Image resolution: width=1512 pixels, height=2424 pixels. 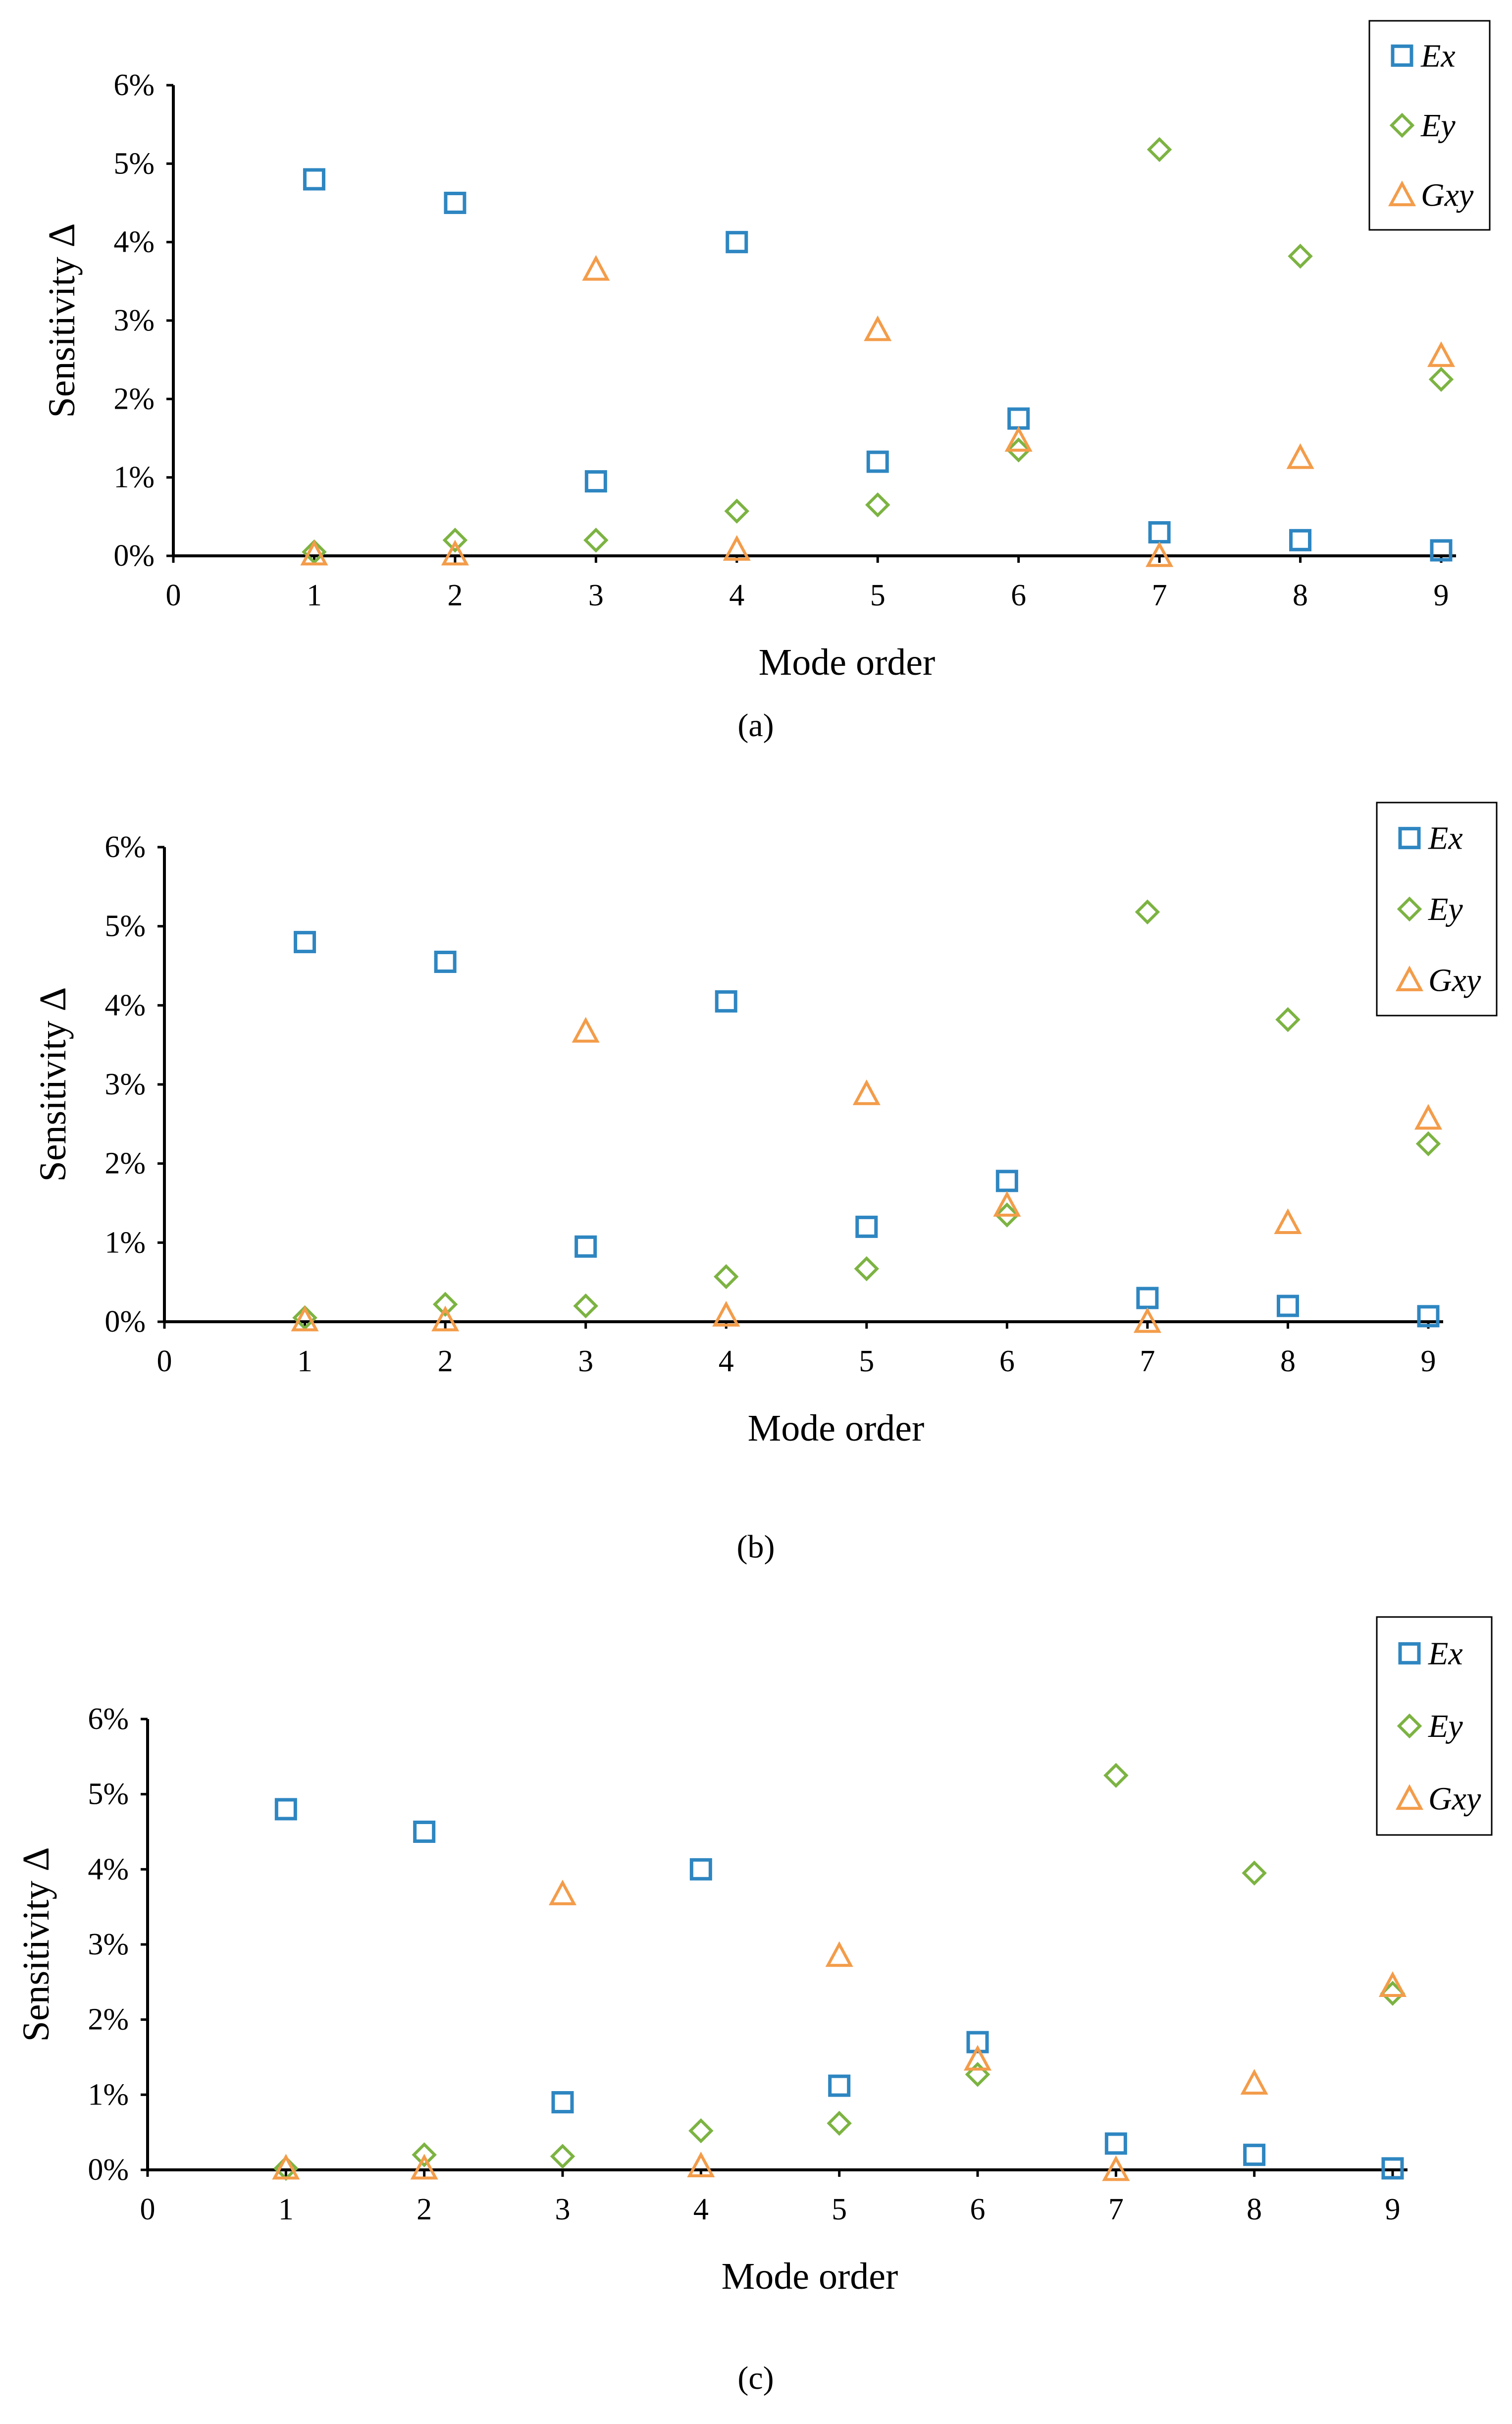 What do you see at coordinates (164, 1361) in the screenshot?
I see `x-tick-label: 0` at bounding box center [164, 1361].